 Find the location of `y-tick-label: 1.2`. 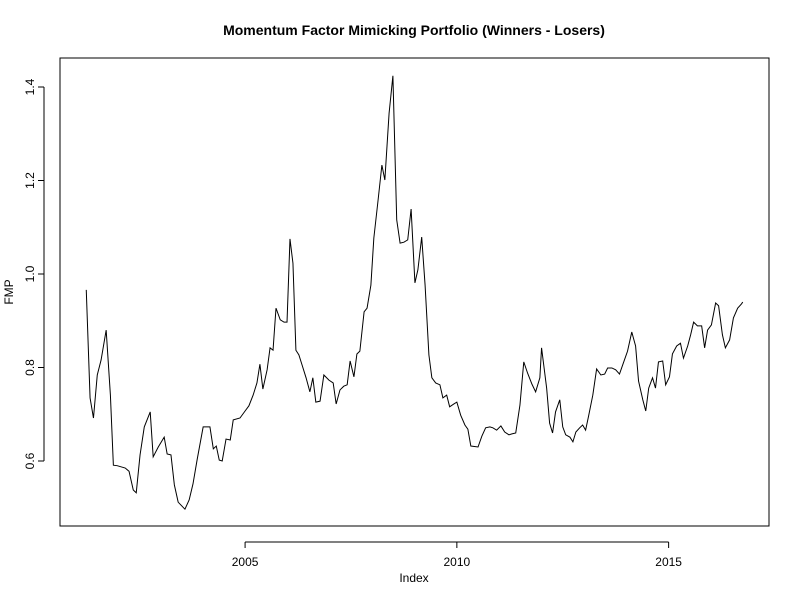

y-tick-label: 1.2 is located at coordinates (30, 180).